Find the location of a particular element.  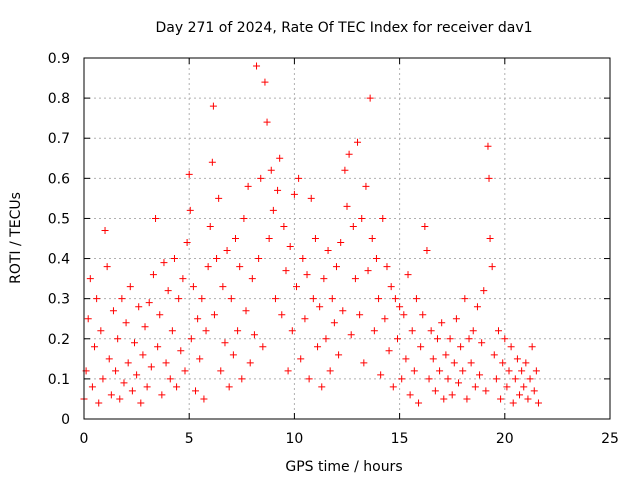

x-axis-title: GPS time / hours is located at coordinates (343, 467).